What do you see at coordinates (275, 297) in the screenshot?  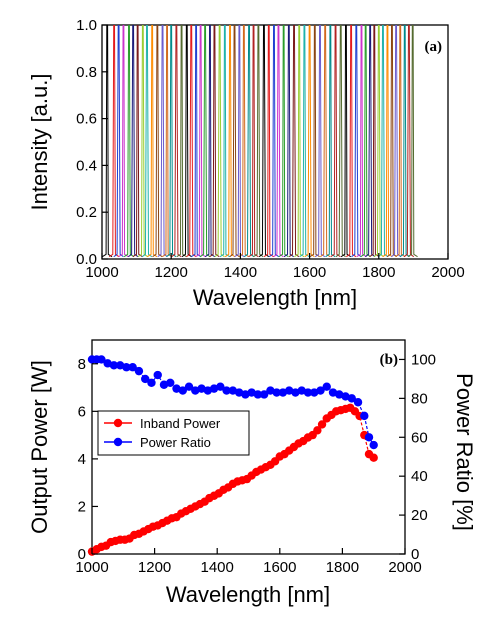 I see `panel-a-x-axis-title: Wavelength [nm]` at bounding box center [275, 297].